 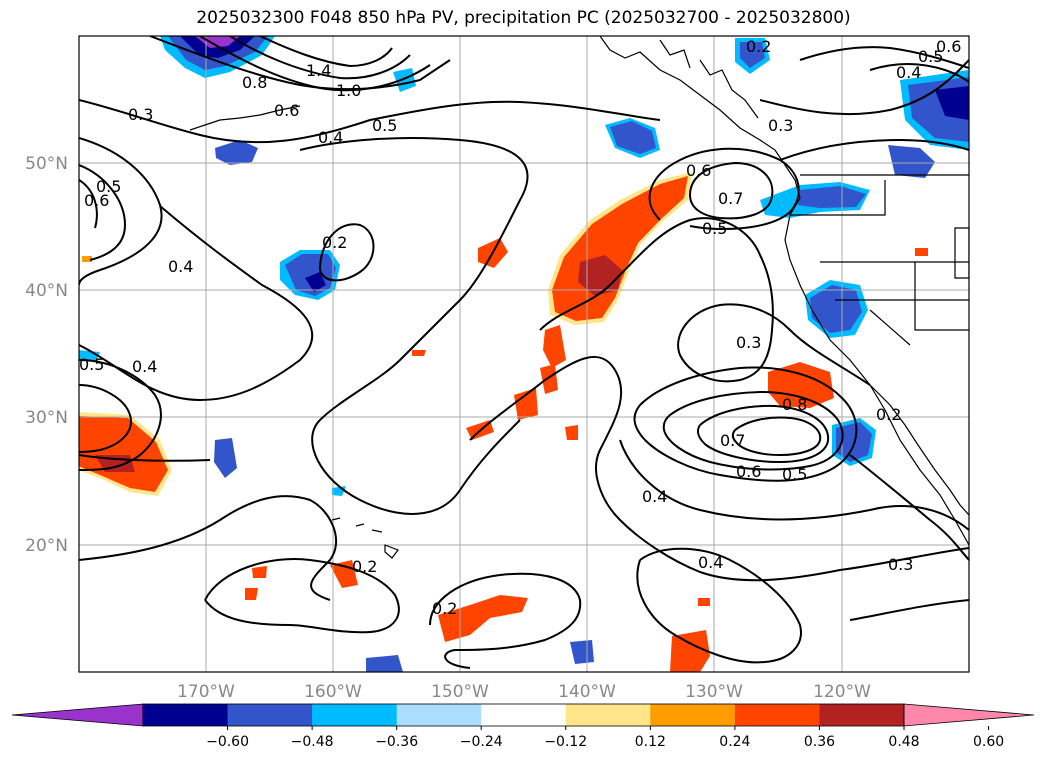 What do you see at coordinates (348, 90) in the screenshot?
I see `contour-label: 1.0` at bounding box center [348, 90].